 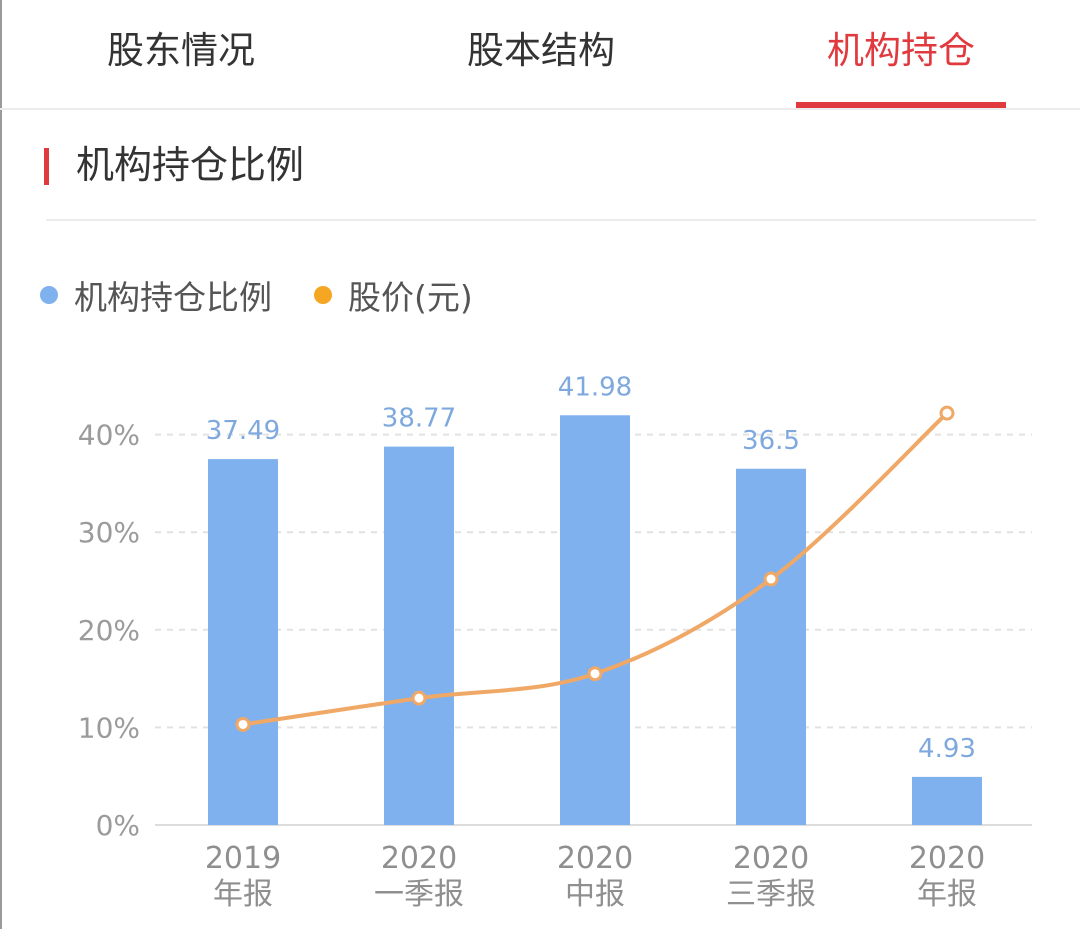 What do you see at coordinates (190, 165) in the screenshot?
I see `section-title: 机构持仓比例` at bounding box center [190, 165].